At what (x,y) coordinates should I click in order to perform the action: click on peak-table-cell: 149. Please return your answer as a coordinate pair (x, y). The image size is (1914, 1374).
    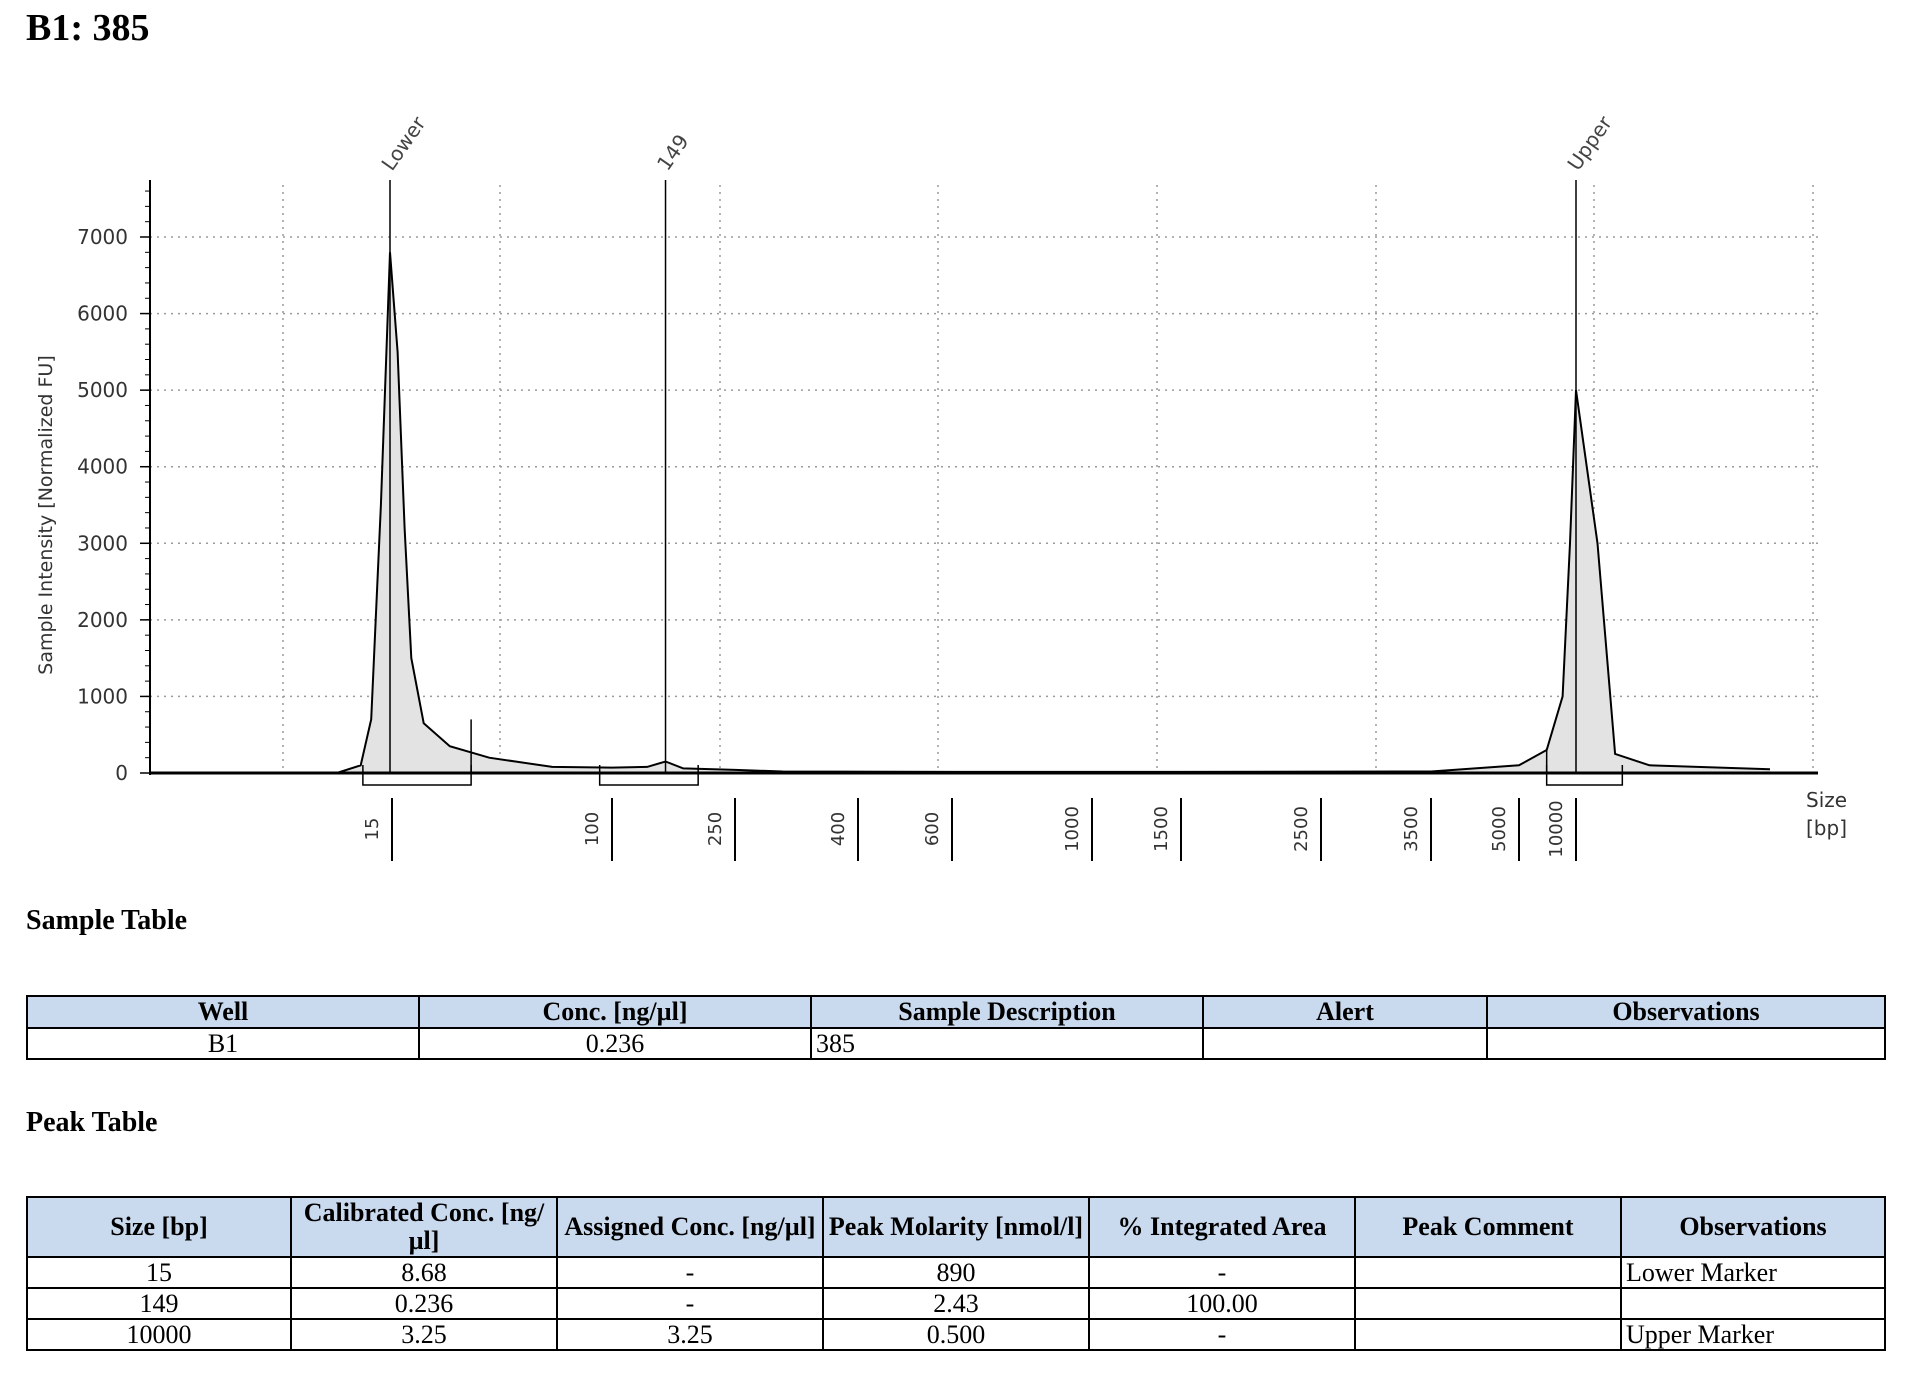
    Looking at the image, I should click on (159, 1303).